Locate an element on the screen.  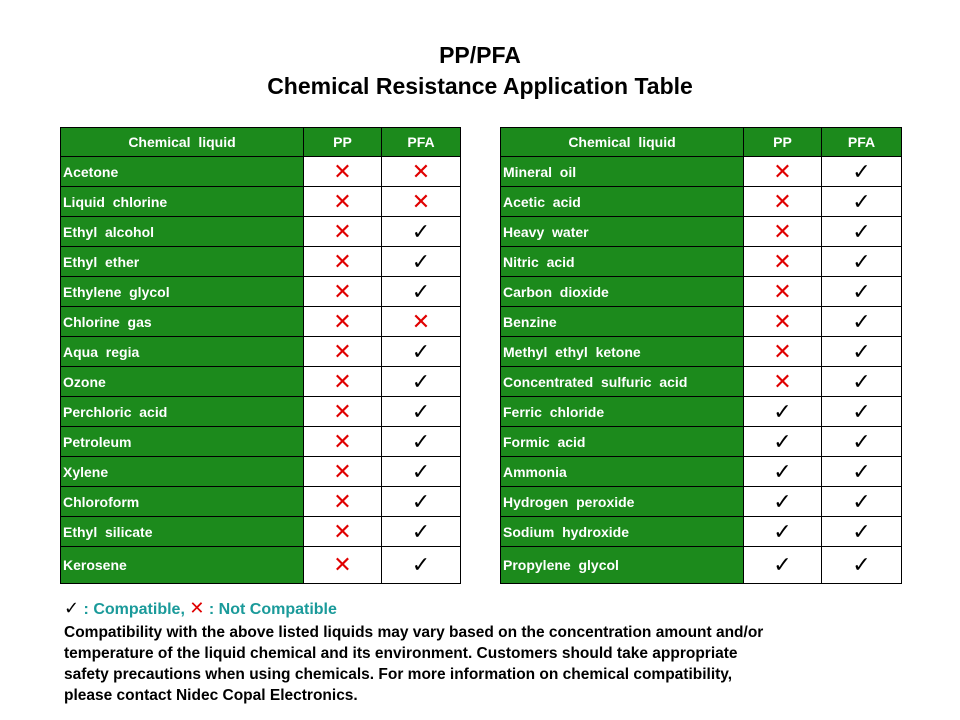
table-row: Ethyl ether ✕ ✓ is located at coordinates (260, 261).